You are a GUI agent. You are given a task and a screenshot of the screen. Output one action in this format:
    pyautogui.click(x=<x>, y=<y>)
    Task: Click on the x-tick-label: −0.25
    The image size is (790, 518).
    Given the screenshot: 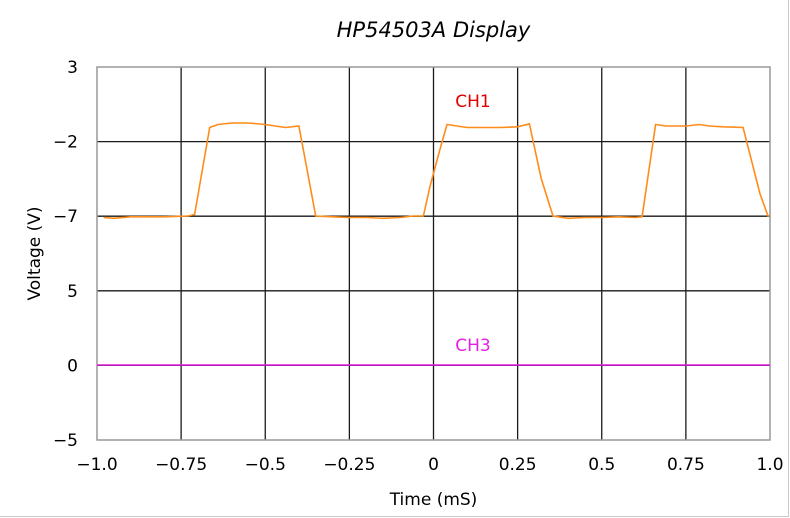 What is the action you would take?
    pyautogui.click(x=349, y=465)
    